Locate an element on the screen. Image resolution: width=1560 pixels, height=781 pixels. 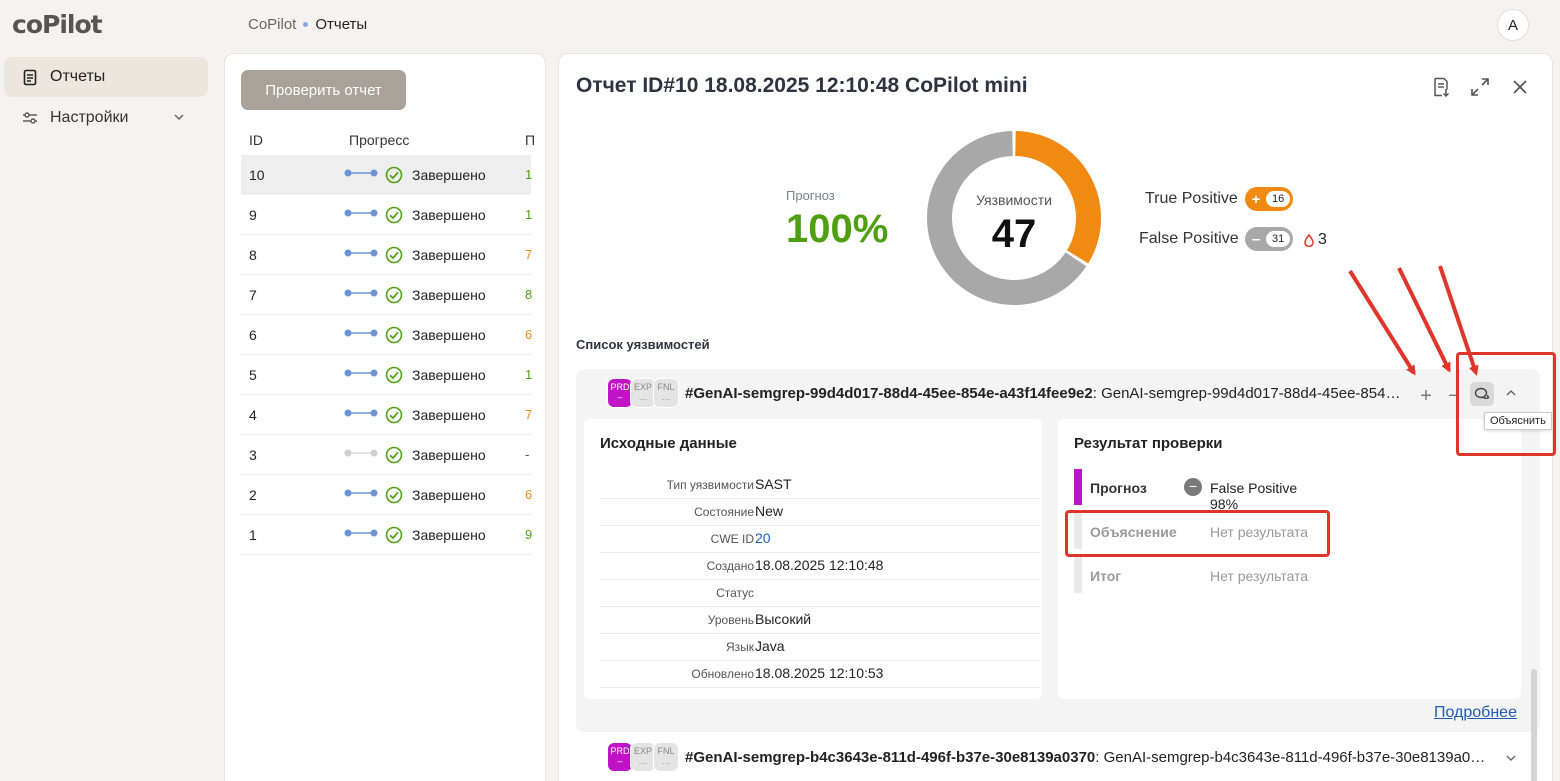
check-report-button: Проверить отчет is located at coordinates (323, 90).